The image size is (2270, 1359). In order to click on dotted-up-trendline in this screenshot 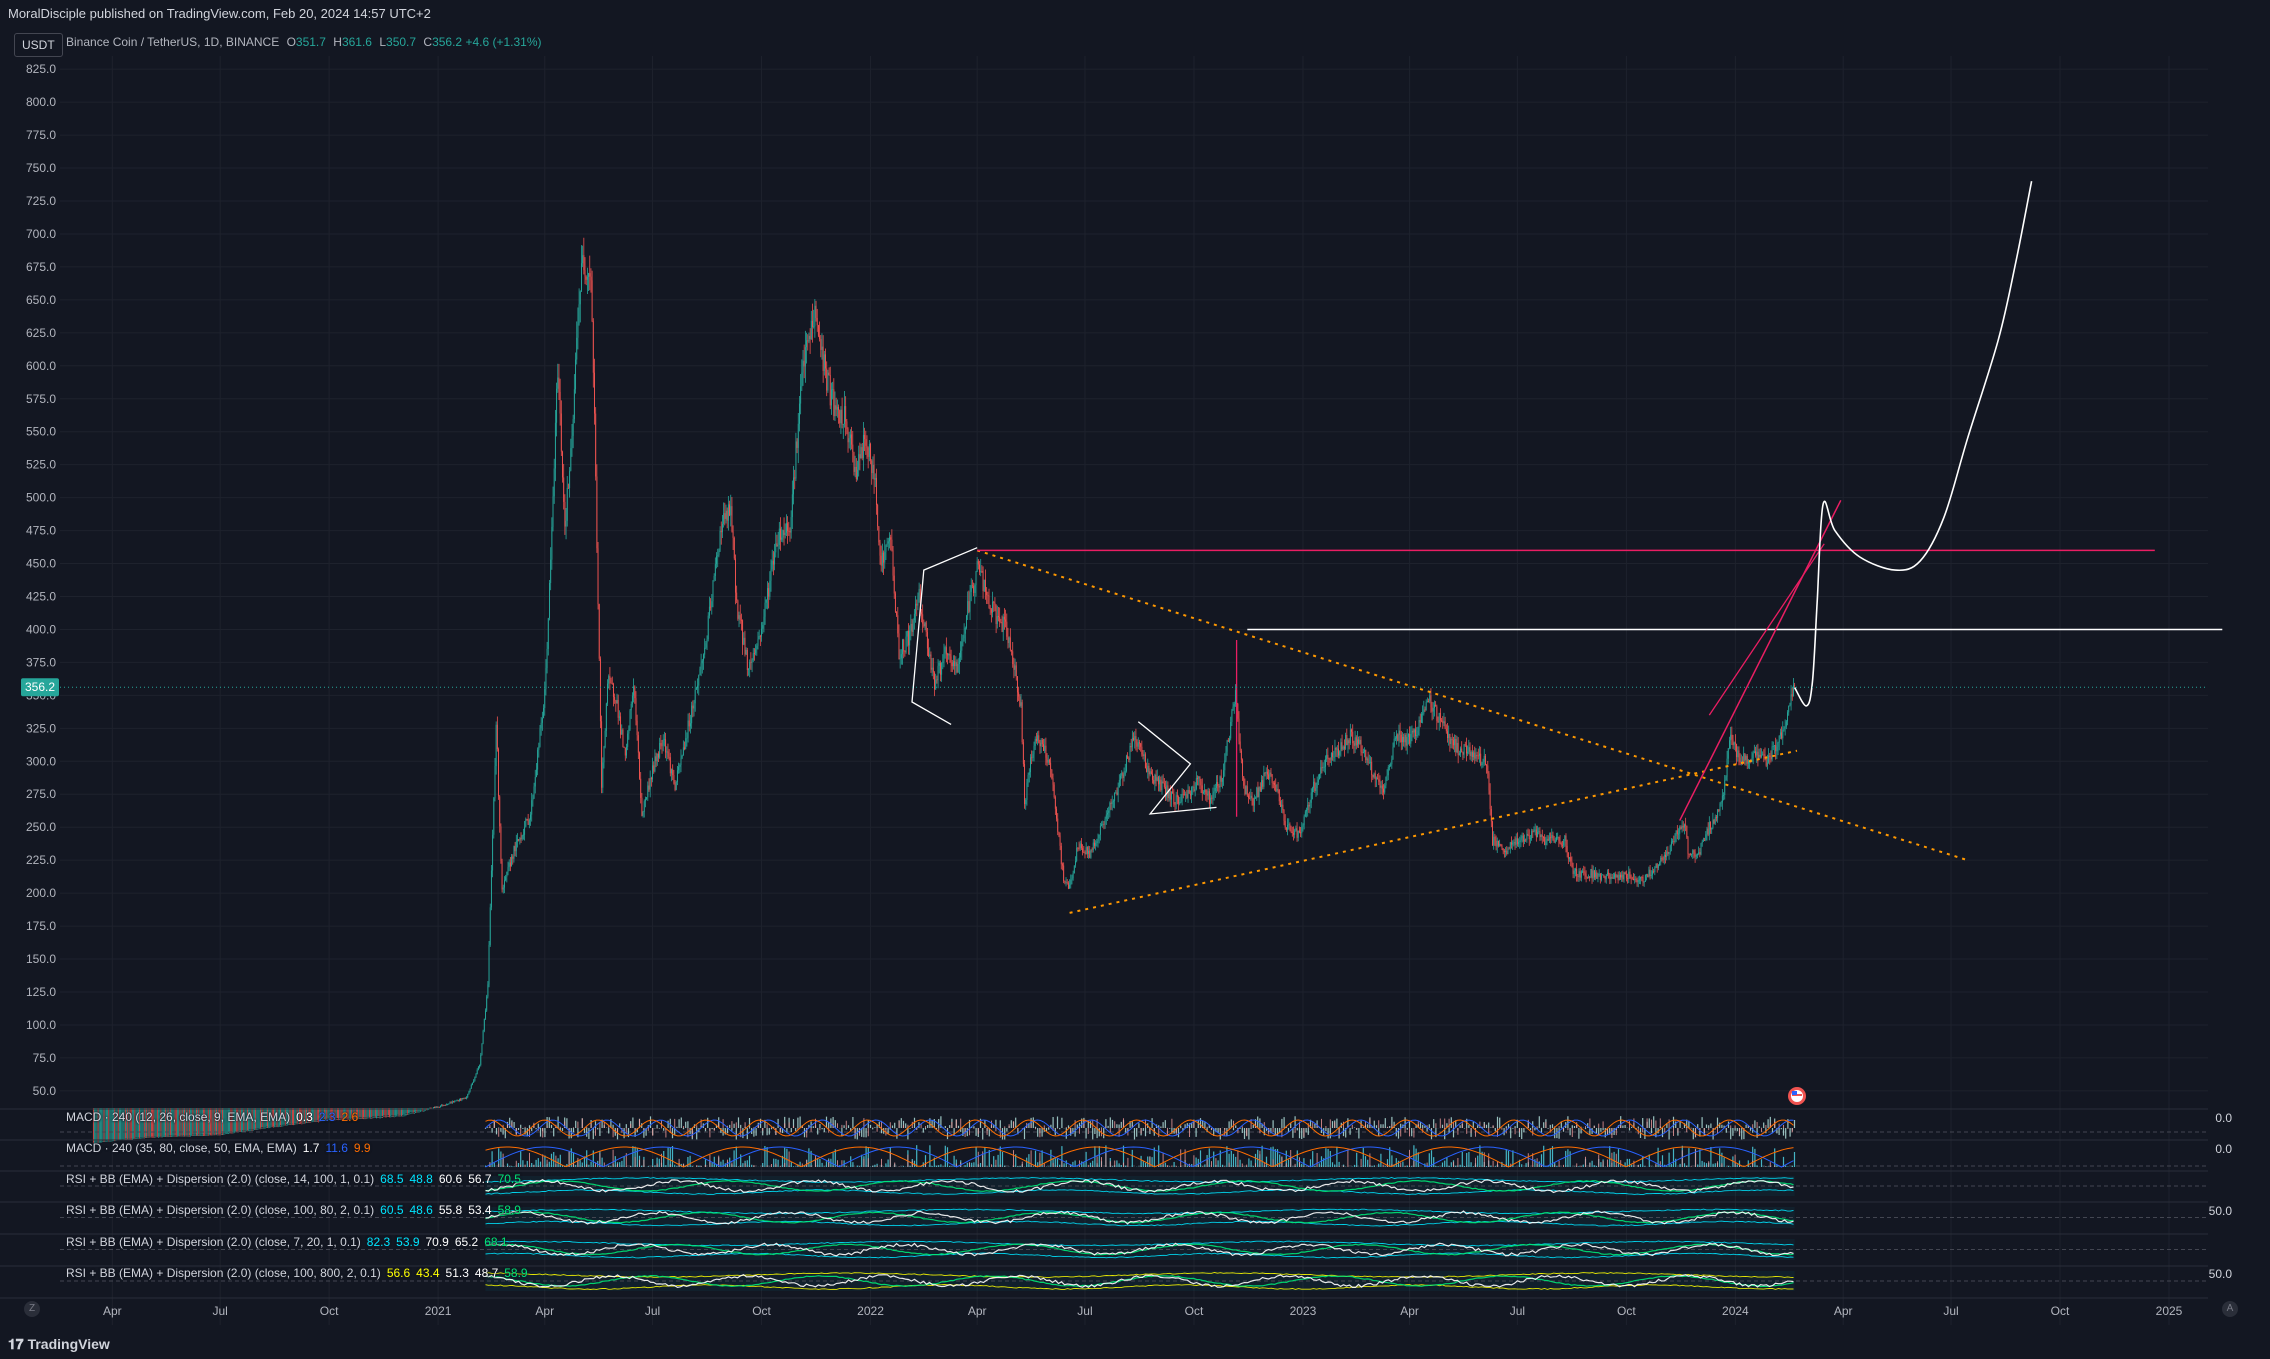, I will do `click(1433, 831)`.